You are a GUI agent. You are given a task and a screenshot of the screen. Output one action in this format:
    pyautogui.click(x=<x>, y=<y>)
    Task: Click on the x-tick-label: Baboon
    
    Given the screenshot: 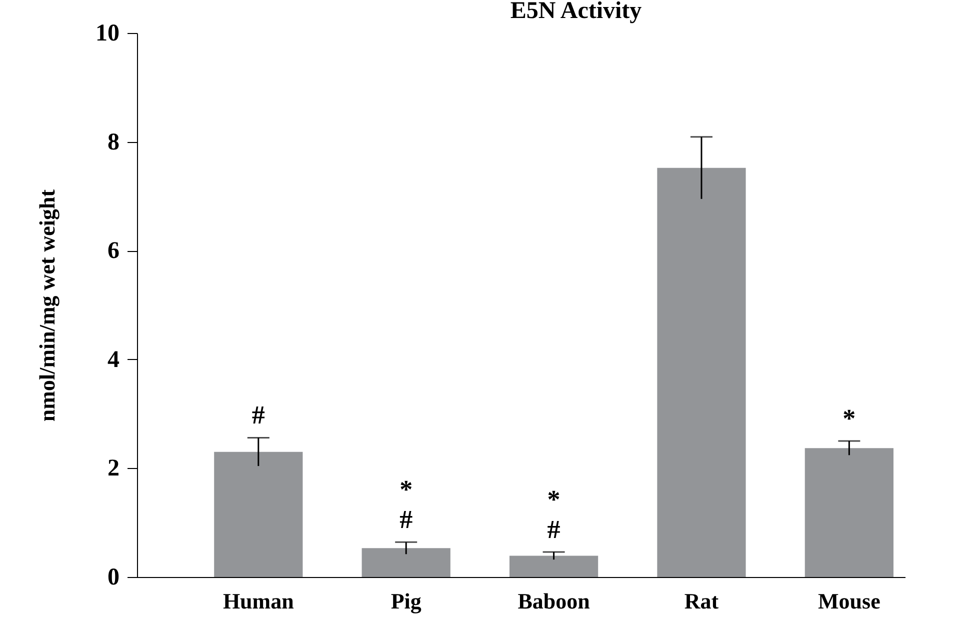 What is the action you would take?
    pyautogui.click(x=554, y=601)
    